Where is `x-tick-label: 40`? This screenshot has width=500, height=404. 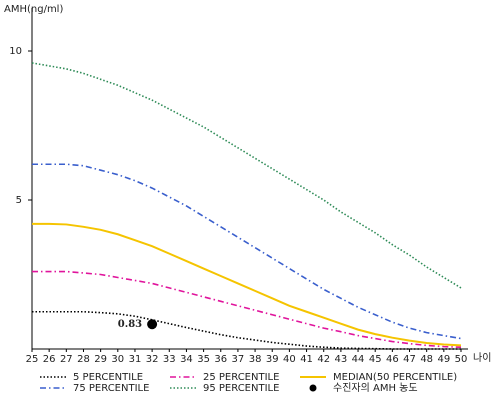 x-tick-label: 40 is located at coordinates (289, 359).